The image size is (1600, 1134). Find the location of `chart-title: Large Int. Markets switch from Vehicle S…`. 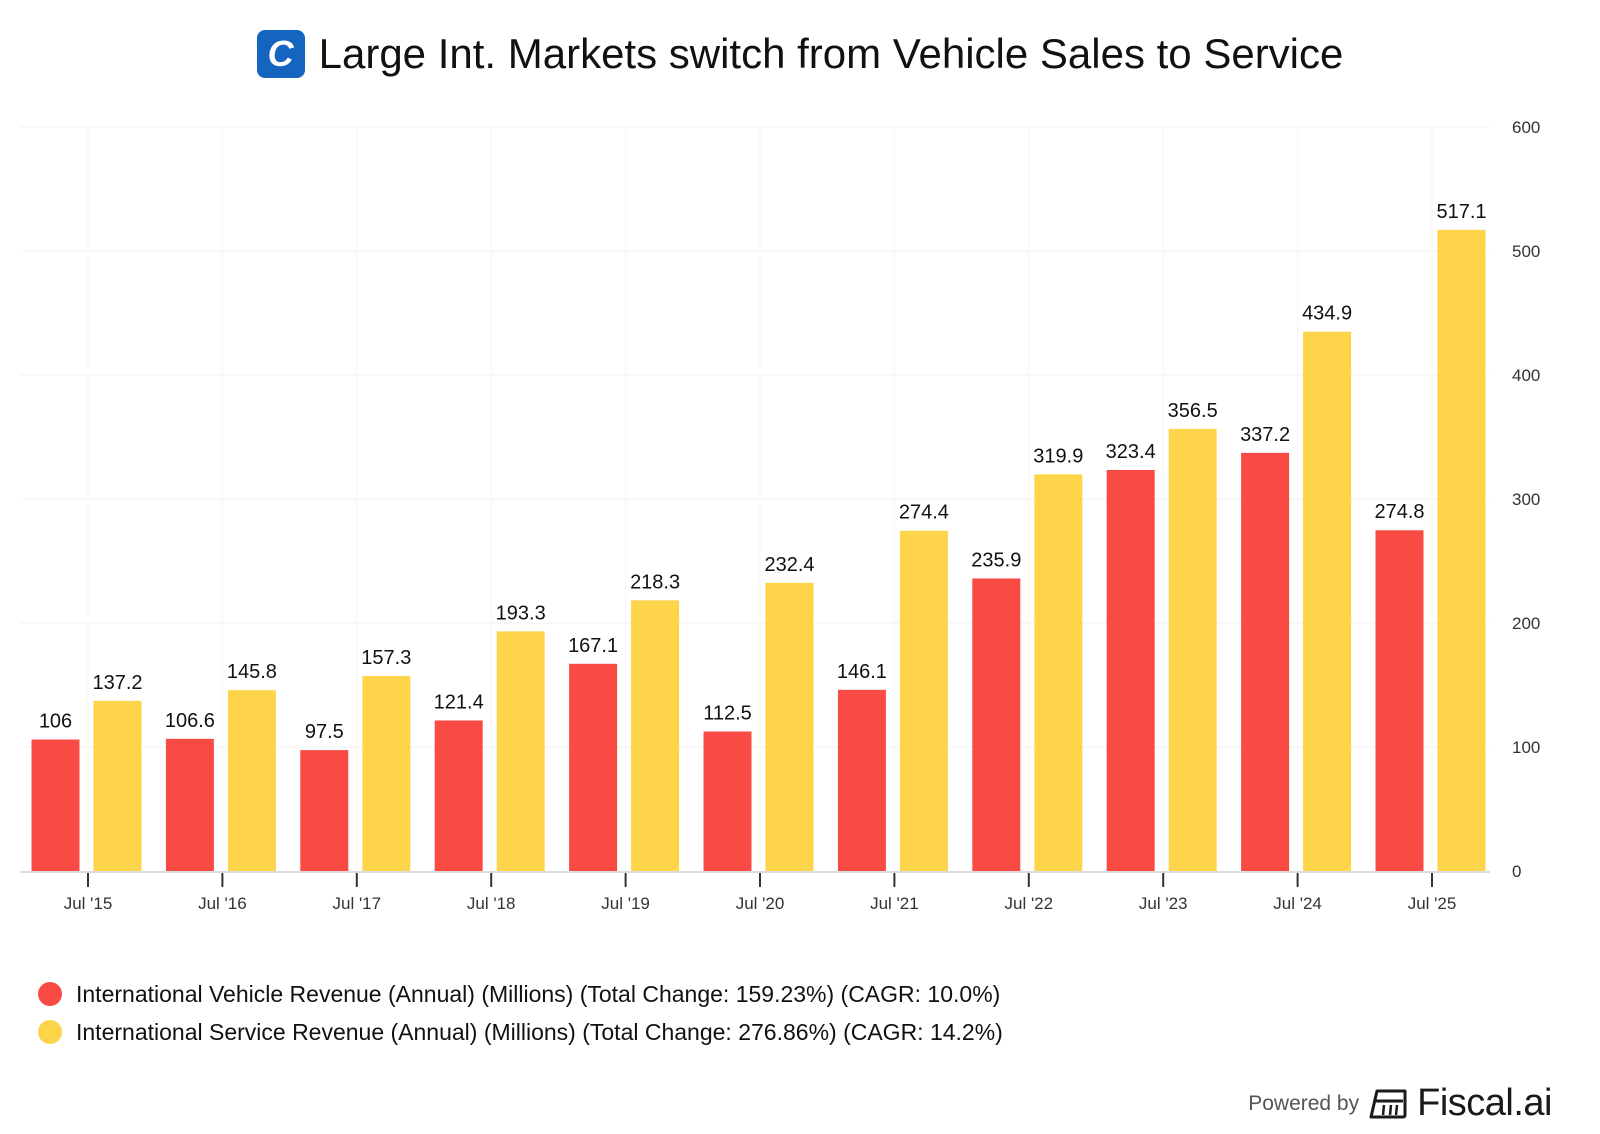

chart-title: Large Int. Markets switch from Vehicle S… is located at coordinates (831, 53).